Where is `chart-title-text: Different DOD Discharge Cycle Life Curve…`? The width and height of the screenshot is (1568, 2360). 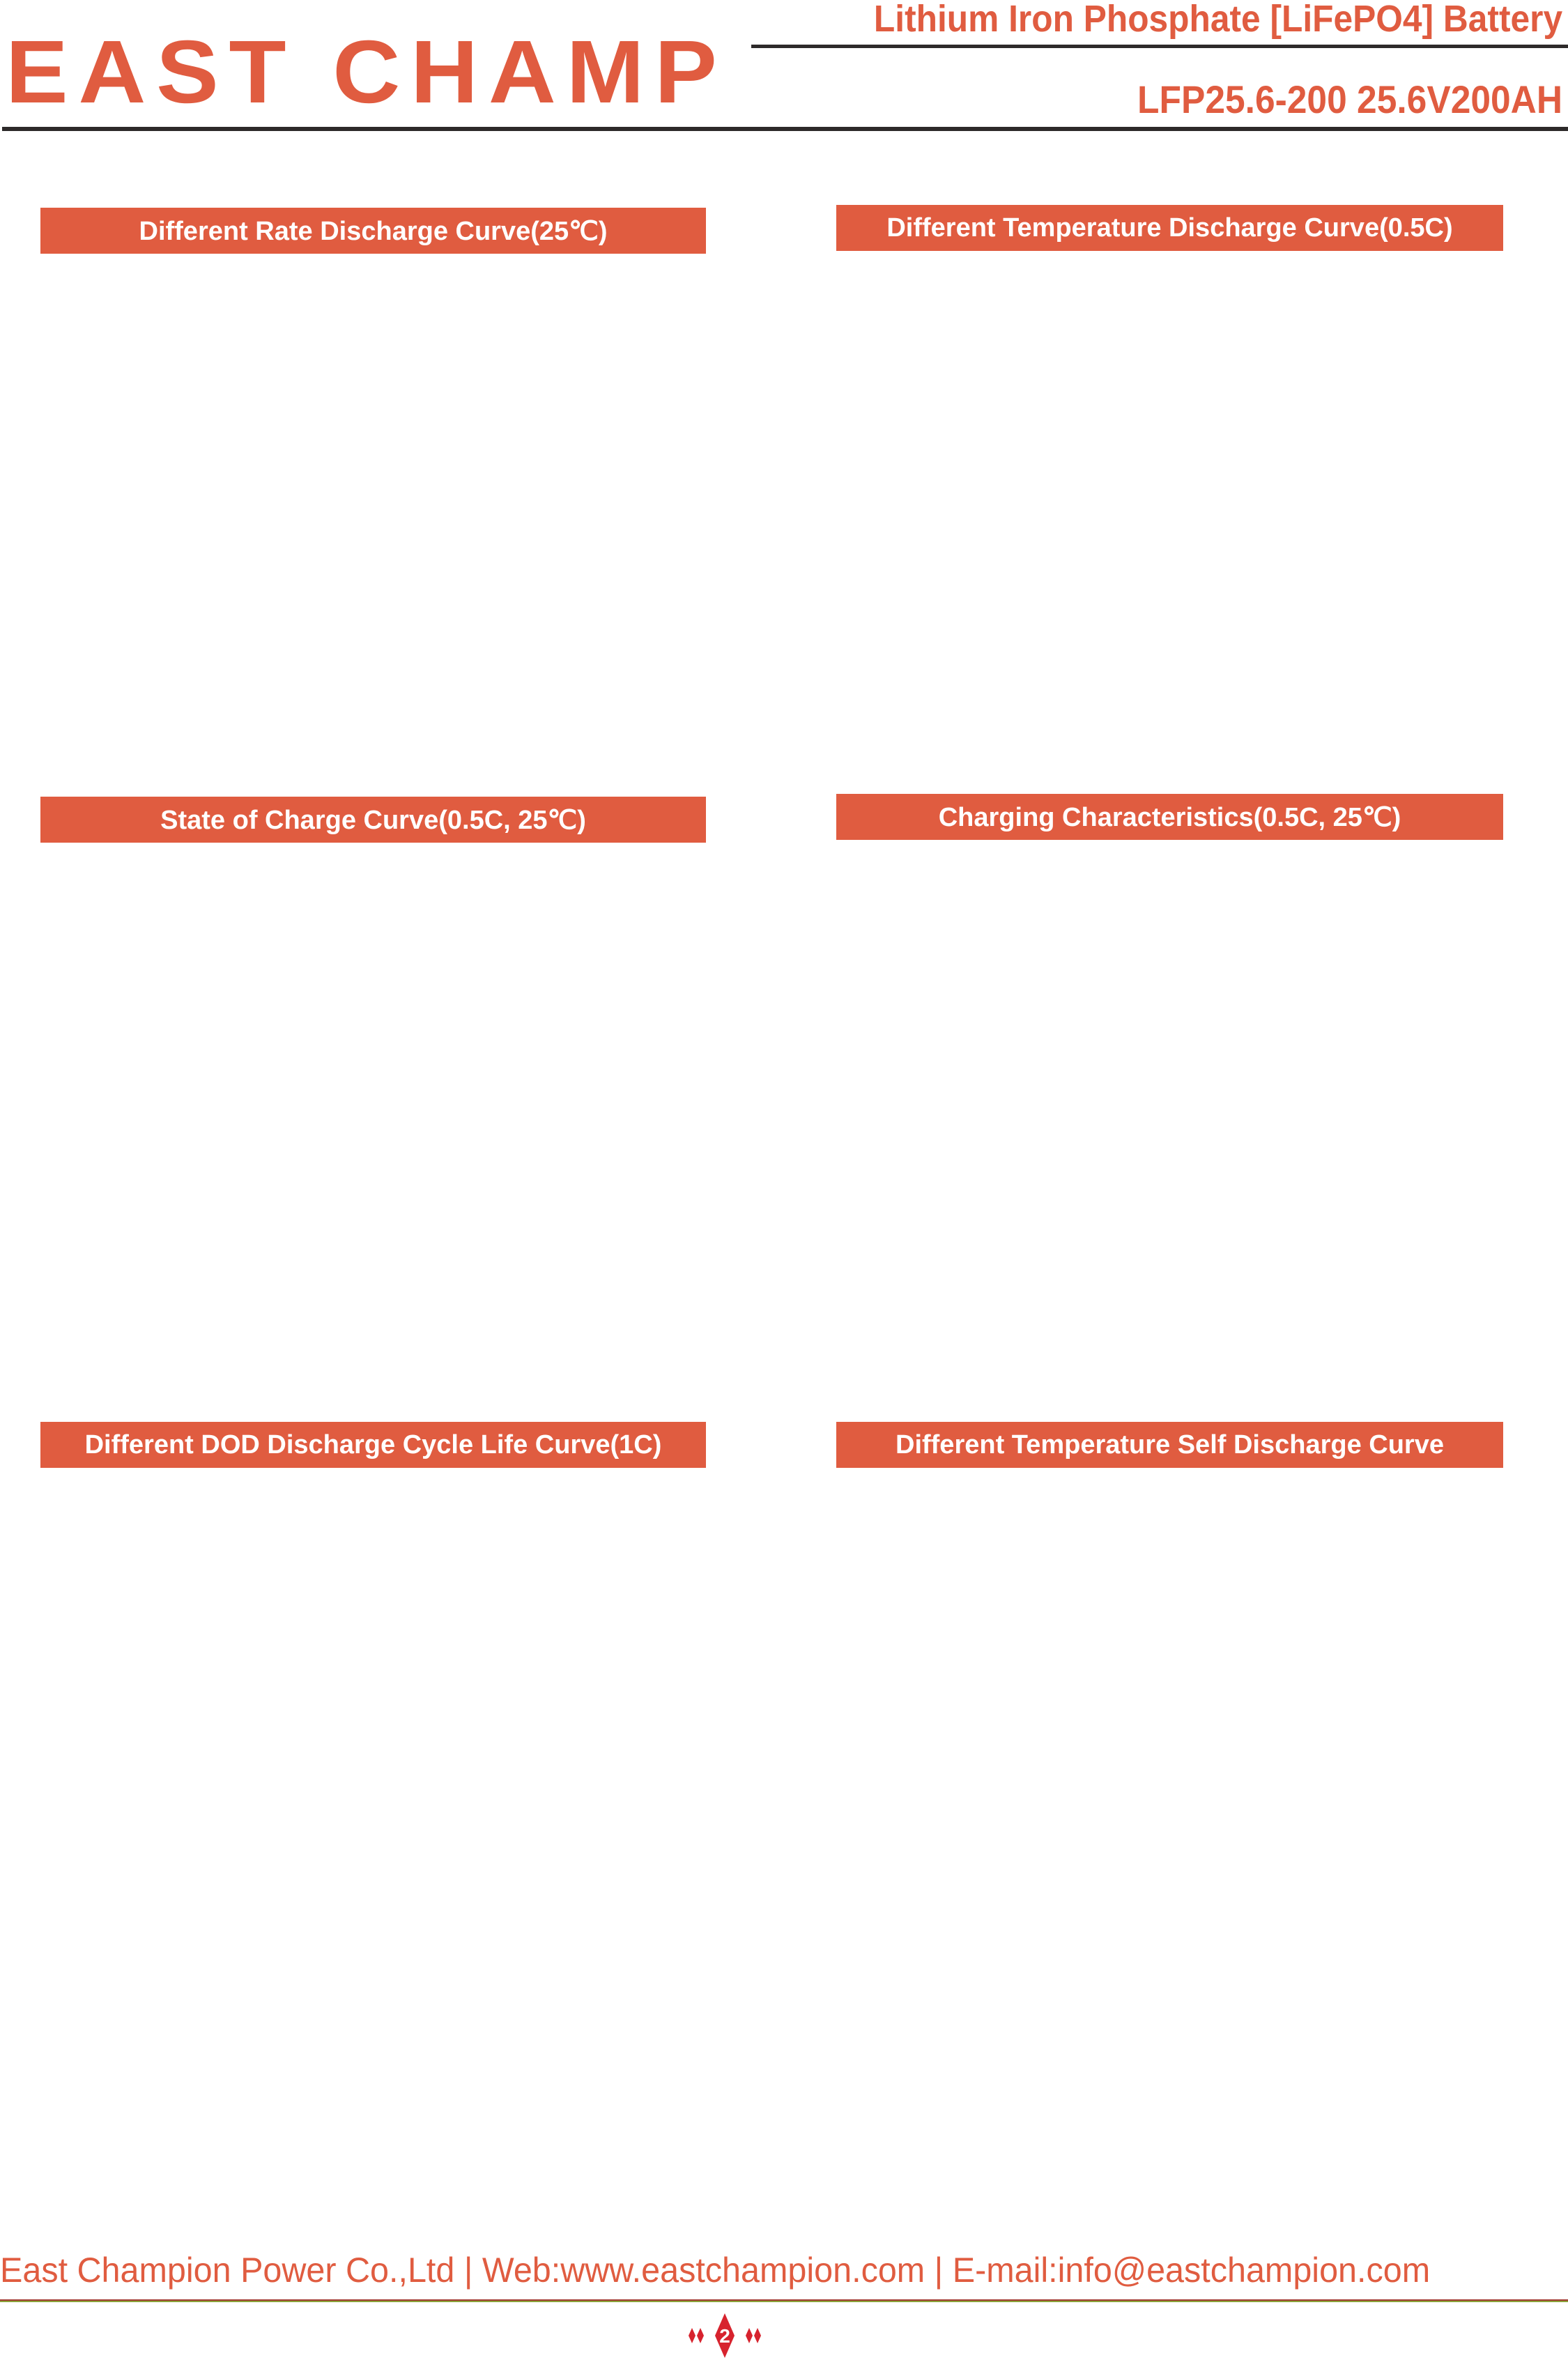
chart-title-text: Different DOD Discharge Cycle Life Curve… is located at coordinates (373, 1444).